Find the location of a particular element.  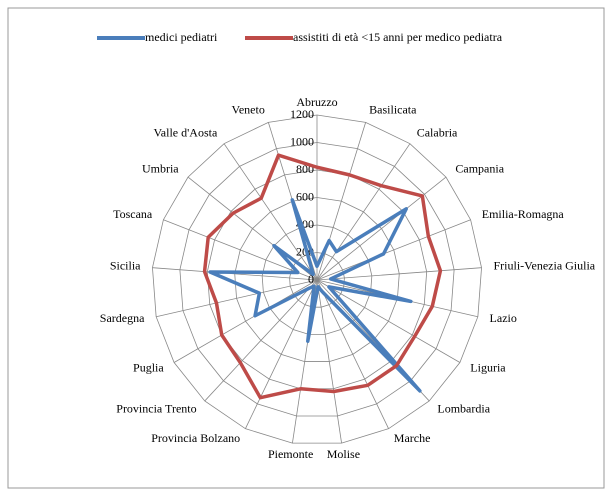

category-label: Lombardia is located at coordinates (463, 409).